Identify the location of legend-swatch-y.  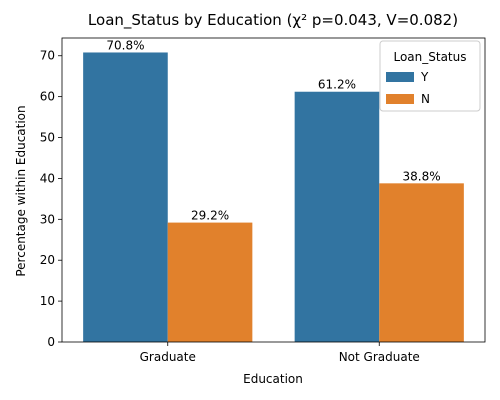
(400, 77).